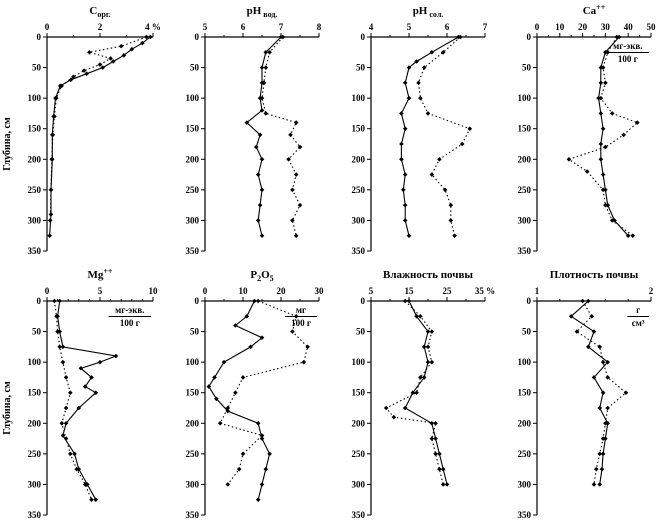  I want to click on x-tick-label: 6, so click(243, 27).